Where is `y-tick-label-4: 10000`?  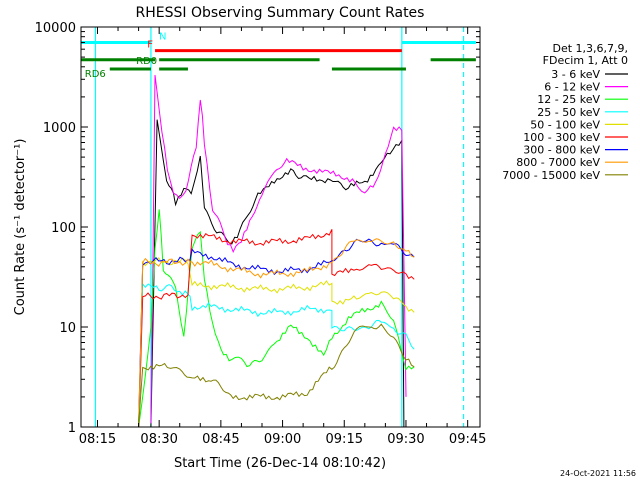
y-tick-label-4: 10000 is located at coordinates (55, 28).